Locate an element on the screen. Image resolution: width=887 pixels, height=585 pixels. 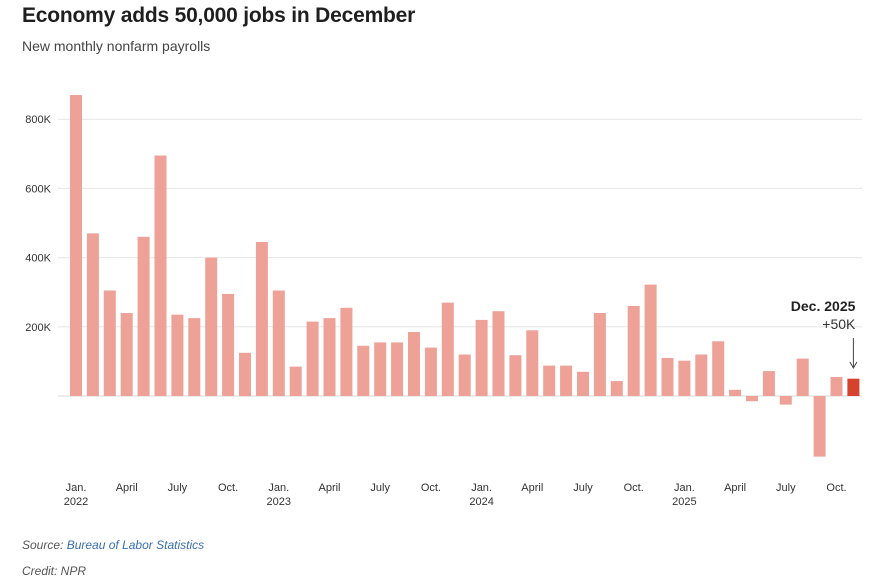
x-tick-label: 2024 is located at coordinates (481, 502).